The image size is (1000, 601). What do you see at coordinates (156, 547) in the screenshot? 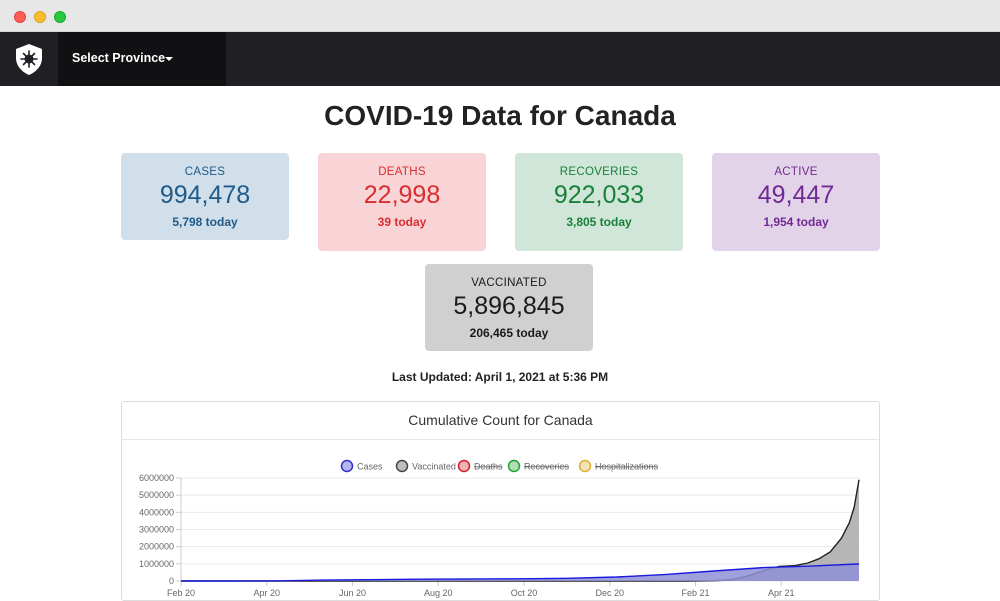
I see `y-tick-label: 2000000` at bounding box center [156, 547].